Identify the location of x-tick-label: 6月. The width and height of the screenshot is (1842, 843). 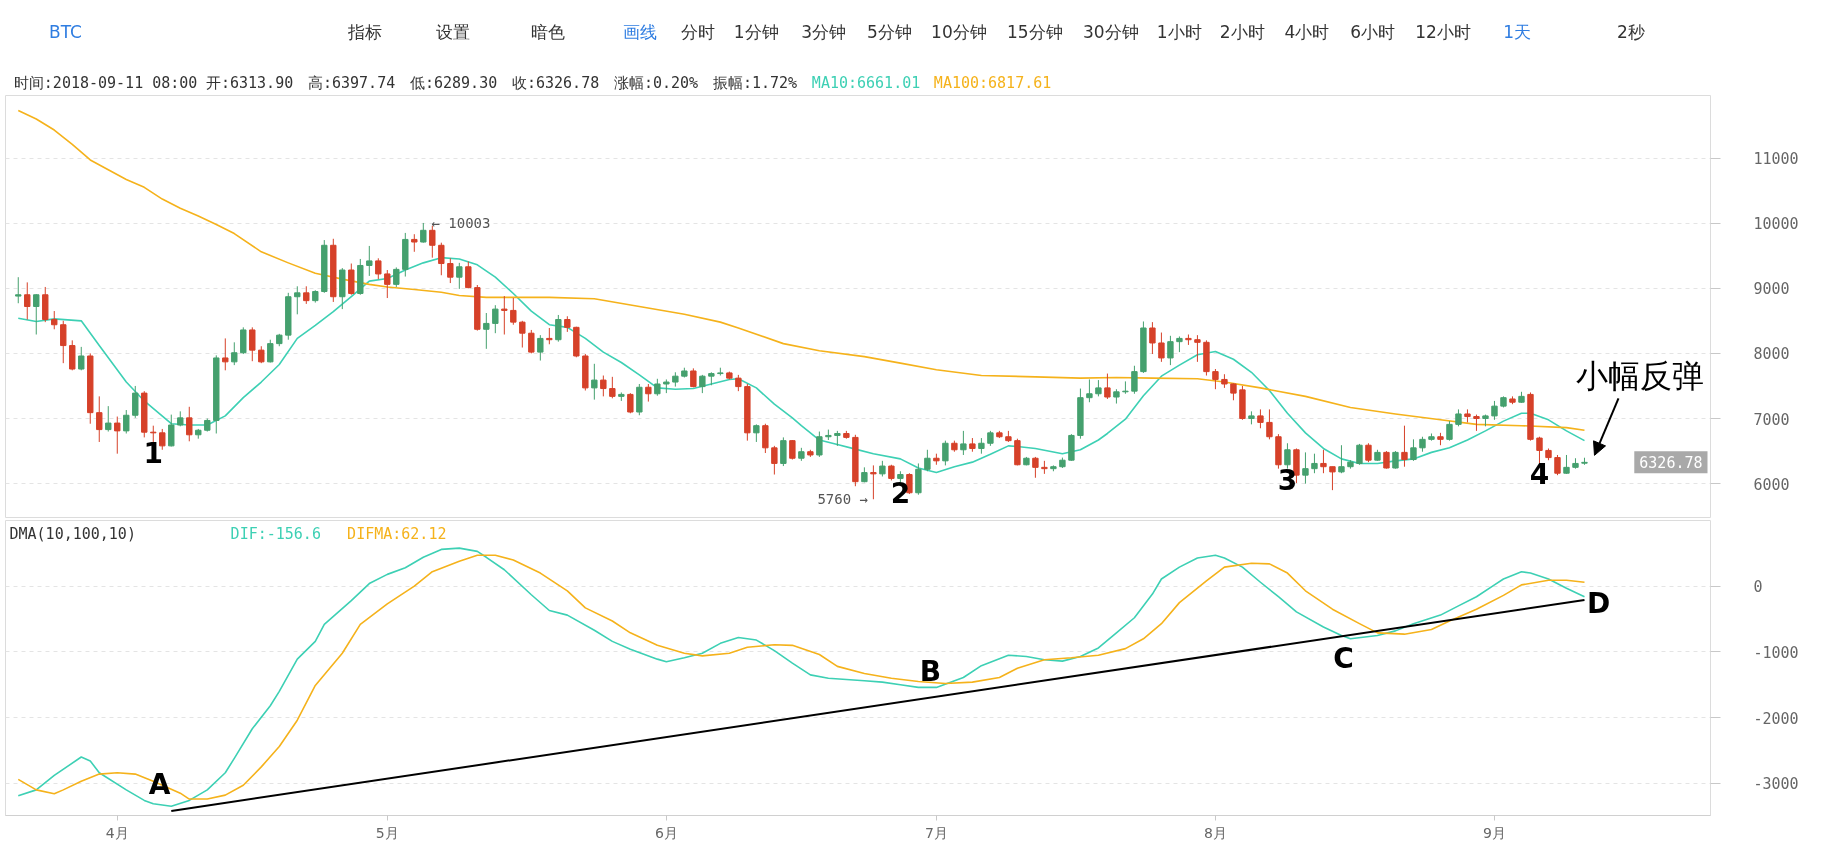
(666, 832).